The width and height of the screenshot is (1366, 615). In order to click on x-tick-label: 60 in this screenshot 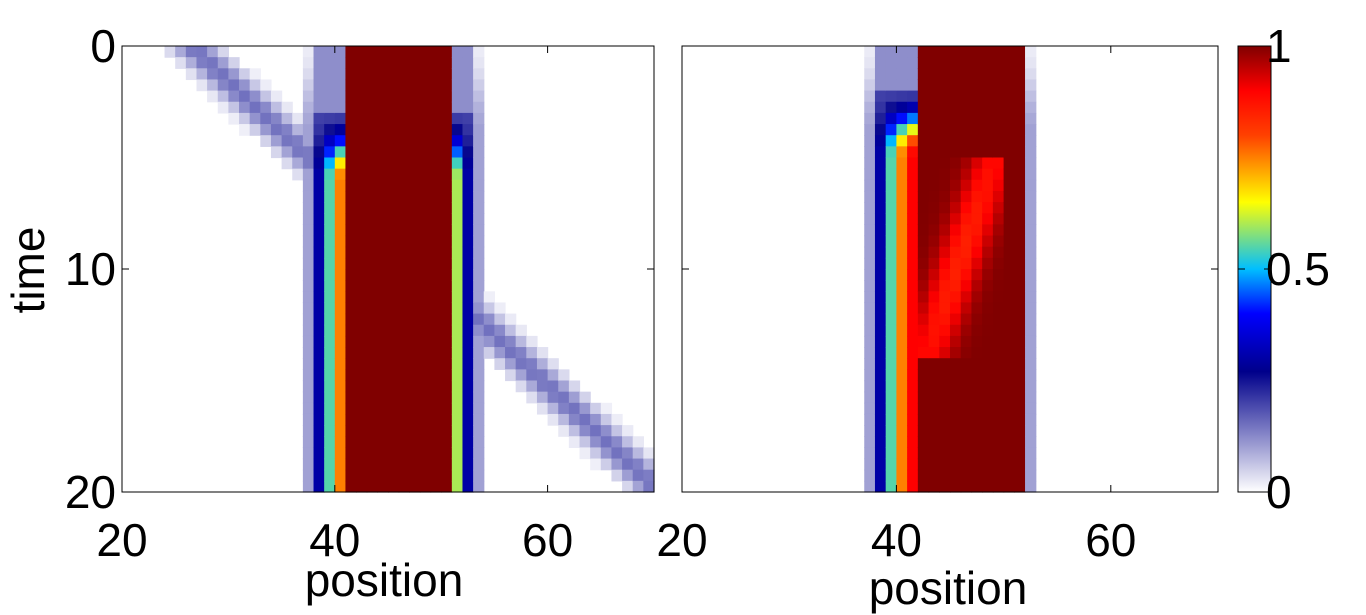, I will do `click(1110, 540)`.